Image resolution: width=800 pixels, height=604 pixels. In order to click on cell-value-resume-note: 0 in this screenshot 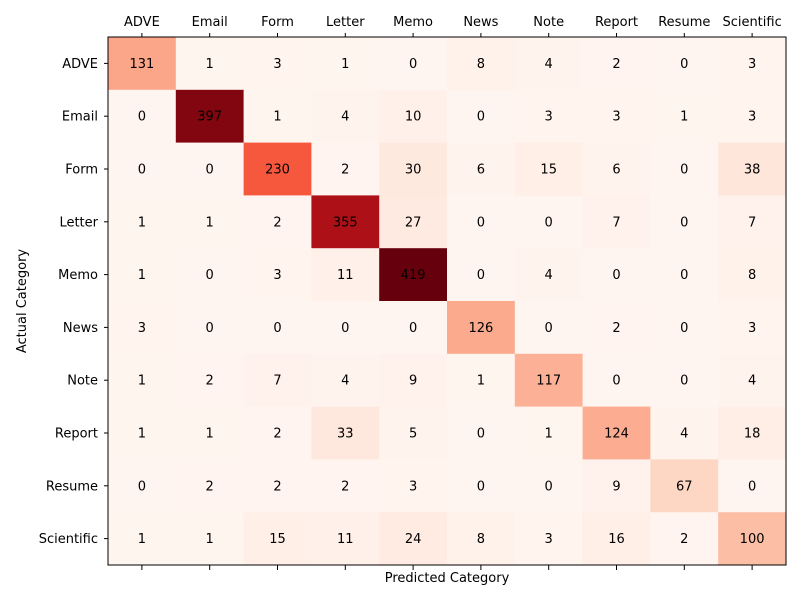, I will do `click(549, 486)`.